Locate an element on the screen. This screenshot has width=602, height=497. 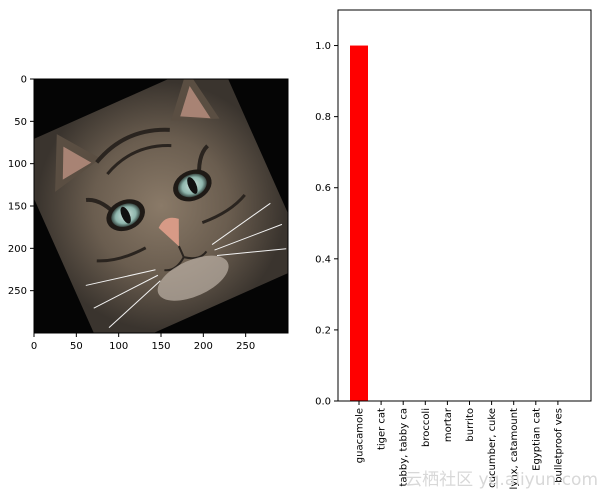
bar-x-tick-label: guacamole is located at coordinates (360, 435).